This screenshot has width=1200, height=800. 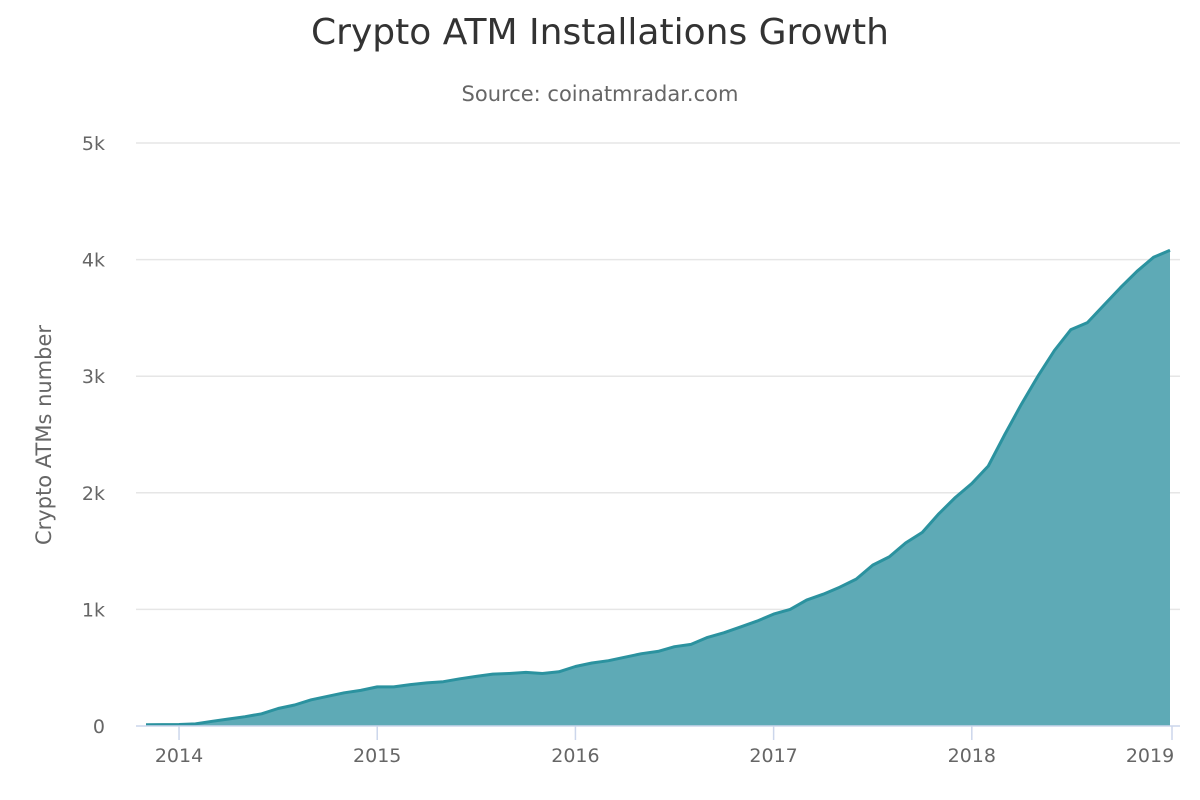 What do you see at coordinates (972, 756) in the screenshot?
I see `x-tick-label: 2018` at bounding box center [972, 756].